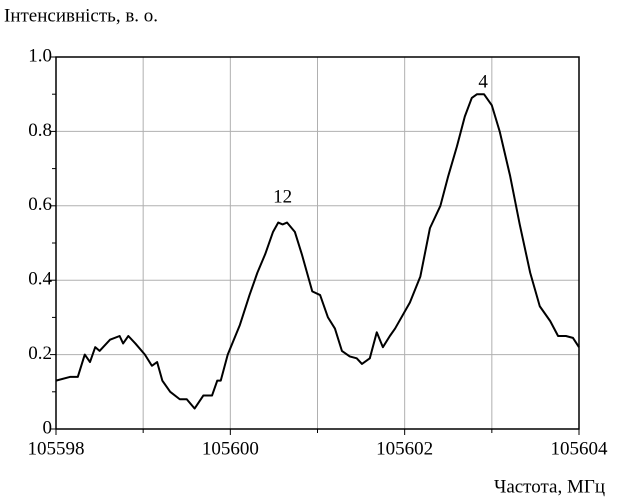 Image resolution: width=617 pixels, height=503 pixels. What do you see at coordinates (230, 448) in the screenshot?
I see `x-tick-label: 105600` at bounding box center [230, 448].